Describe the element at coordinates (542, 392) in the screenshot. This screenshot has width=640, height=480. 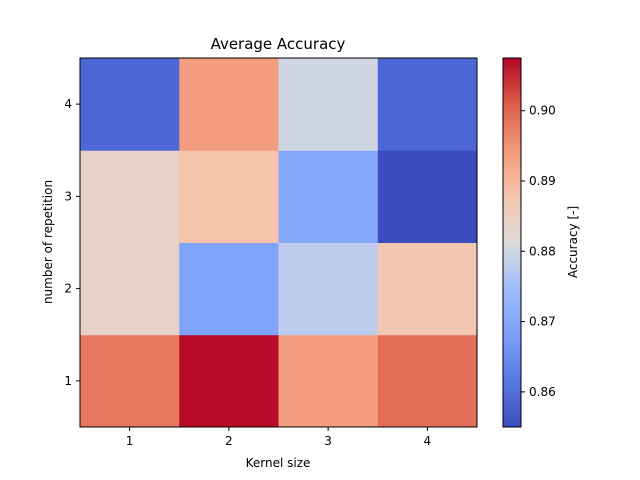
I see `colorbar-tick-label: 0.86` at that location.